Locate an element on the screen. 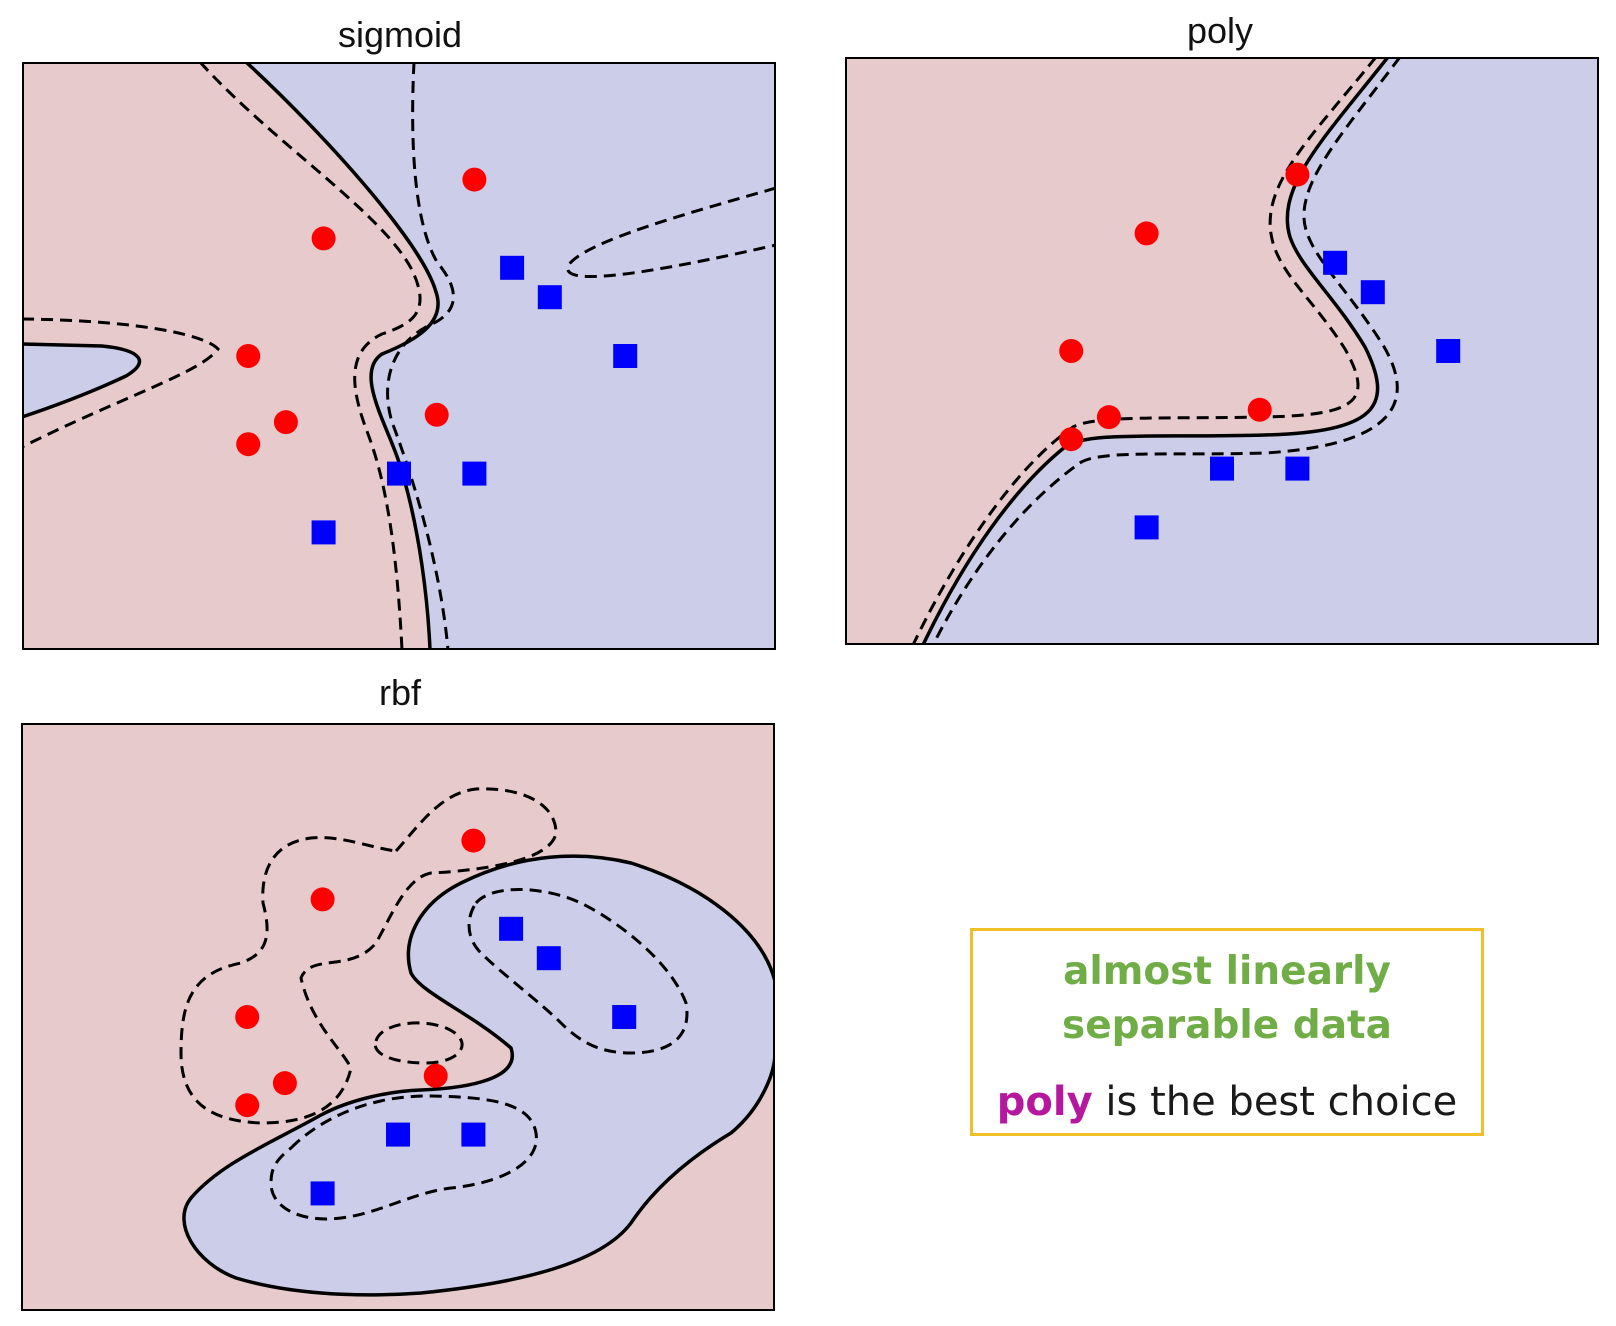  sigmoid-left-island-boundary is located at coordinates (82, 380).